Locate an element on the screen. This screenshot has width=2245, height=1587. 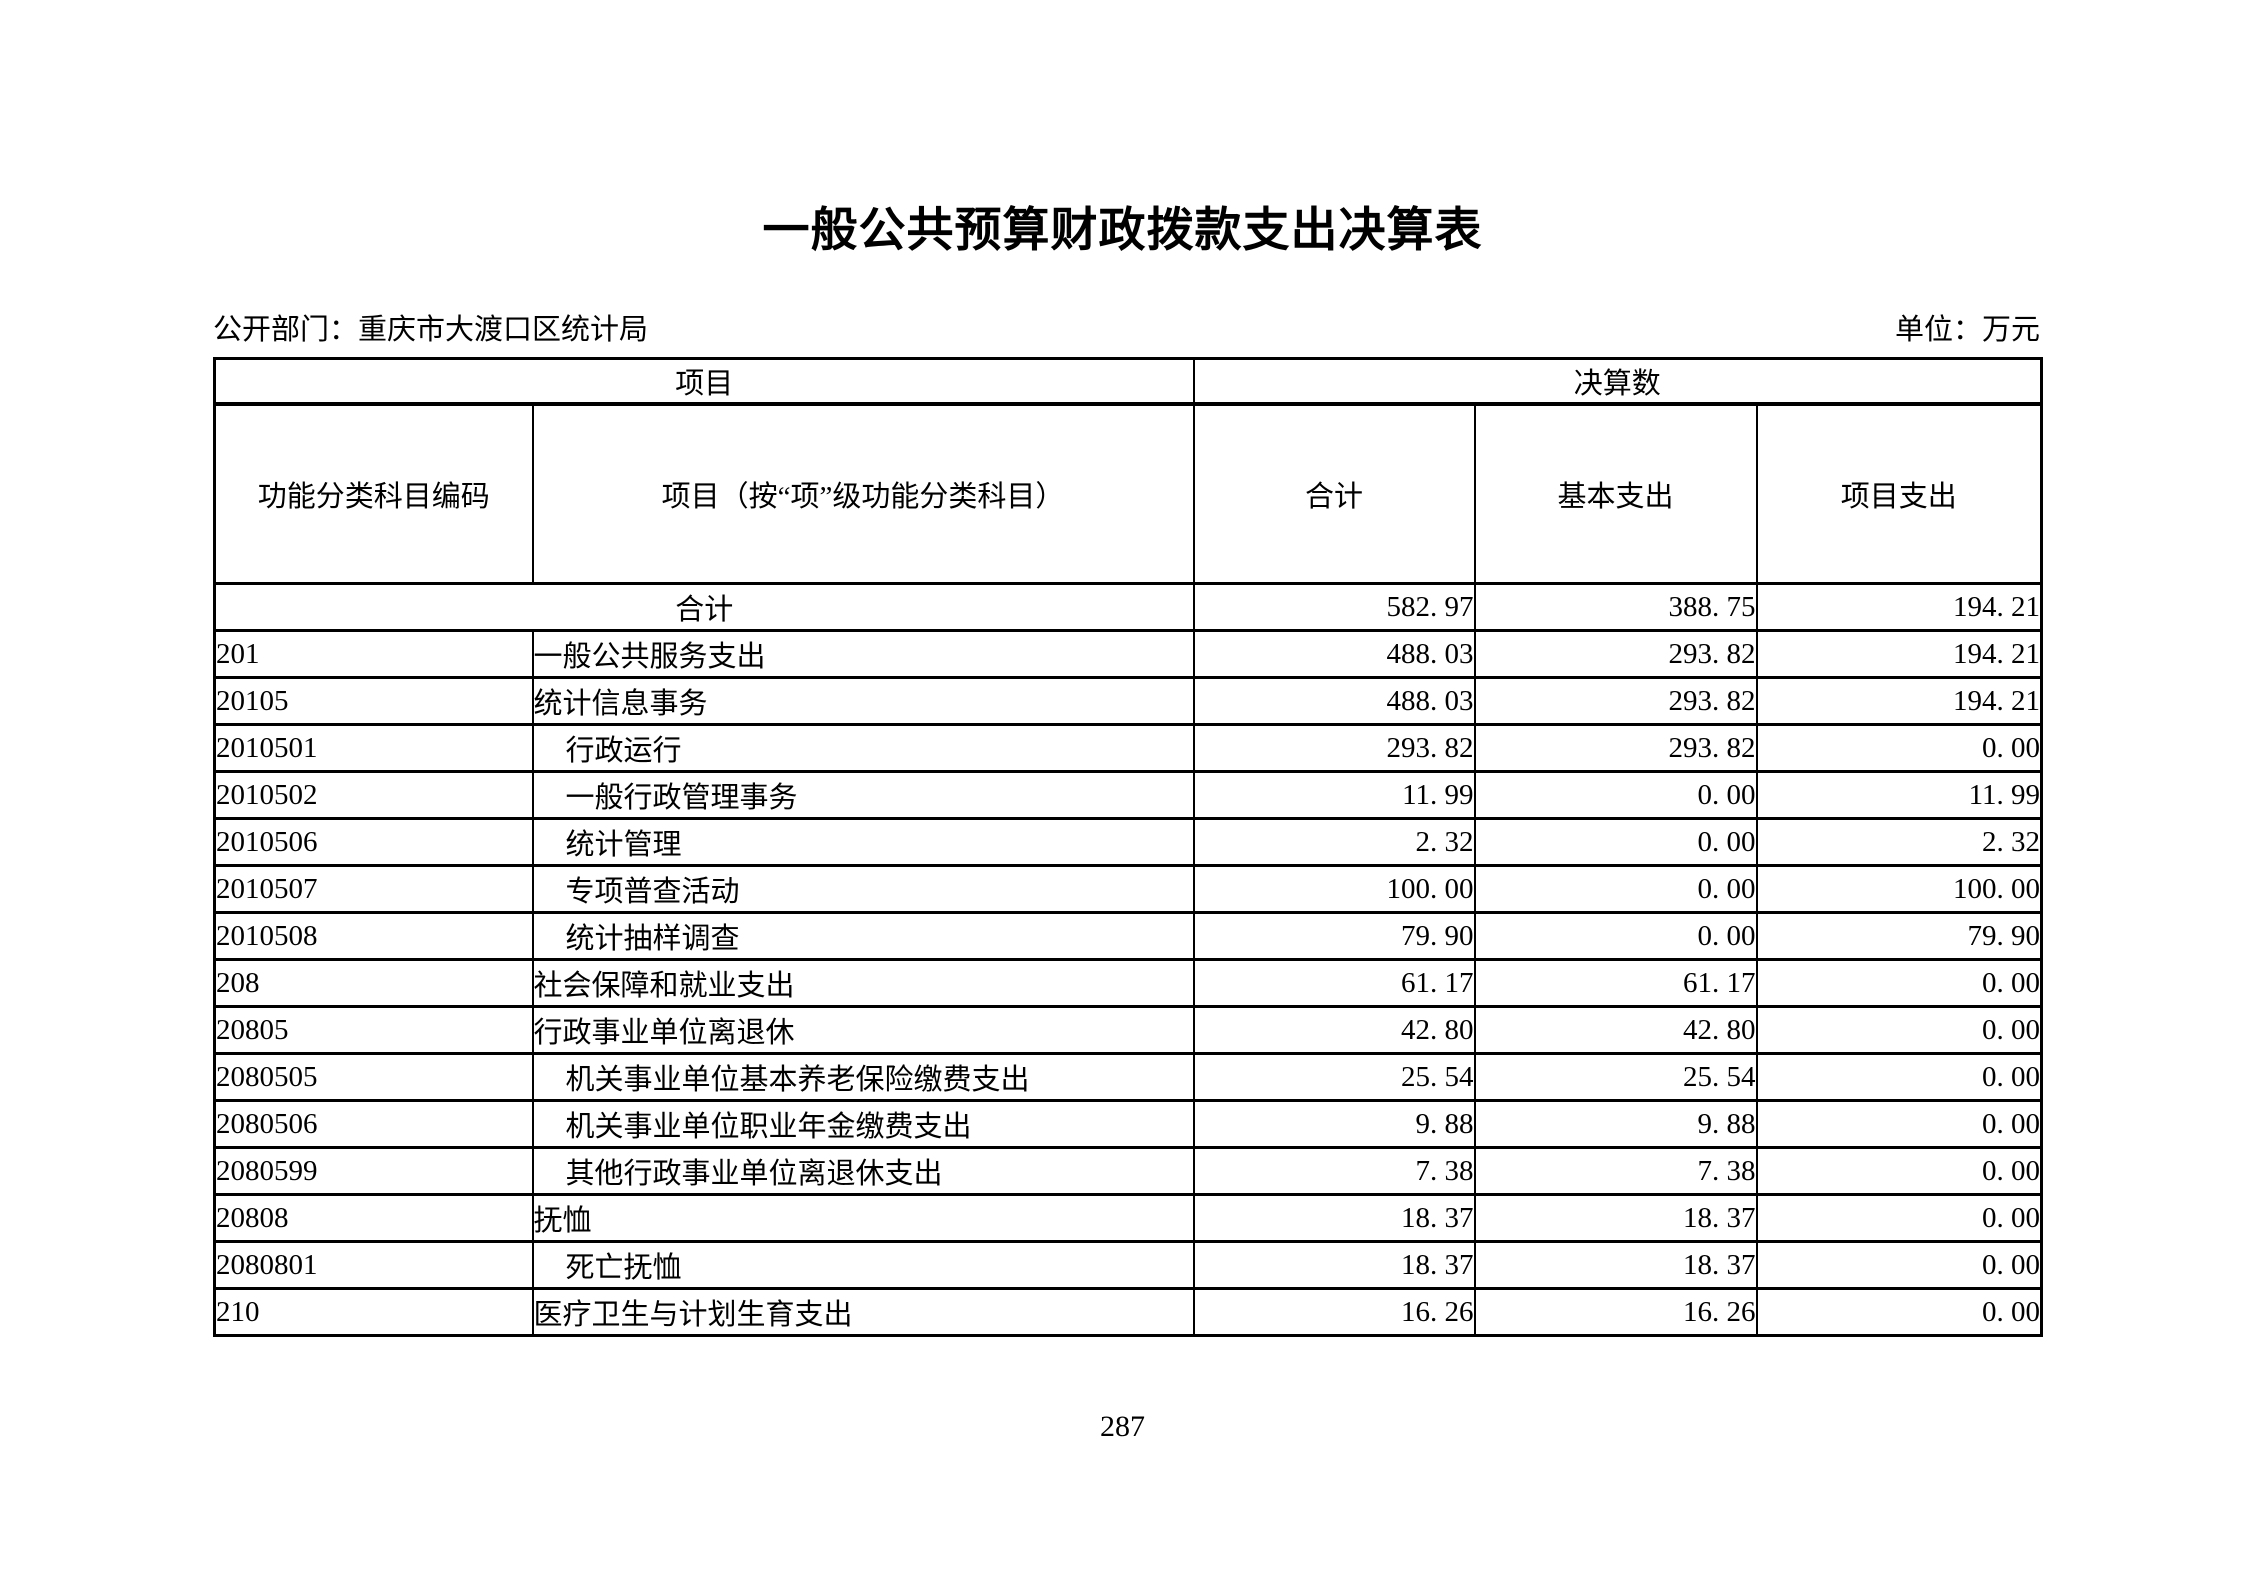
row-item-name: 其他行政事业单位离退休支出 is located at coordinates (863, 1171).